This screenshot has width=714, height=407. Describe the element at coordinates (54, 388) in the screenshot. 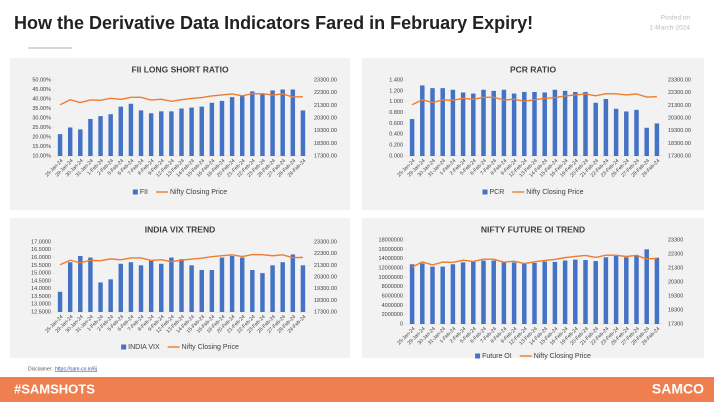

I see `footer-hashtag: #SAMSHOTS` at that location.